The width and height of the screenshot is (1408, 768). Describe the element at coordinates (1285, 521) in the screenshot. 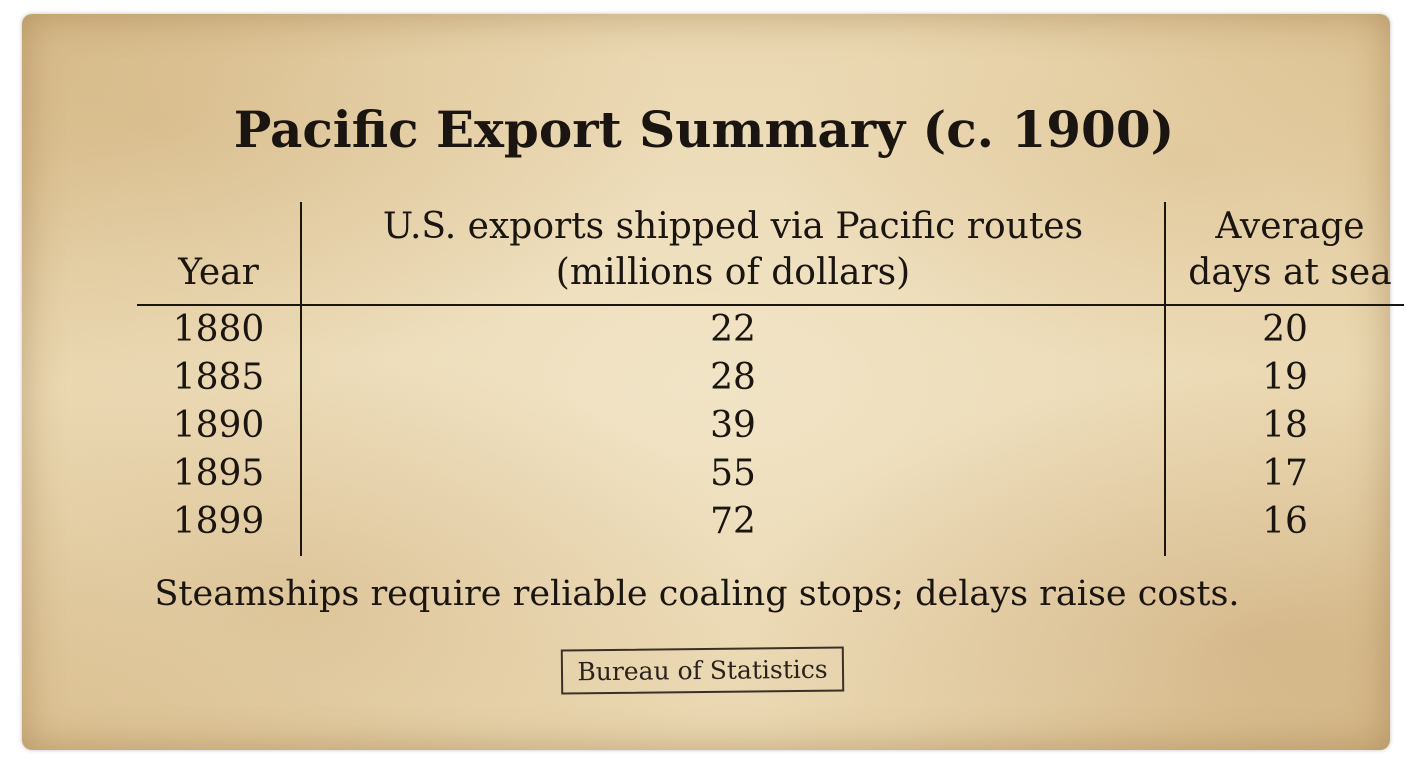

I see `table-cell: 16` at that location.